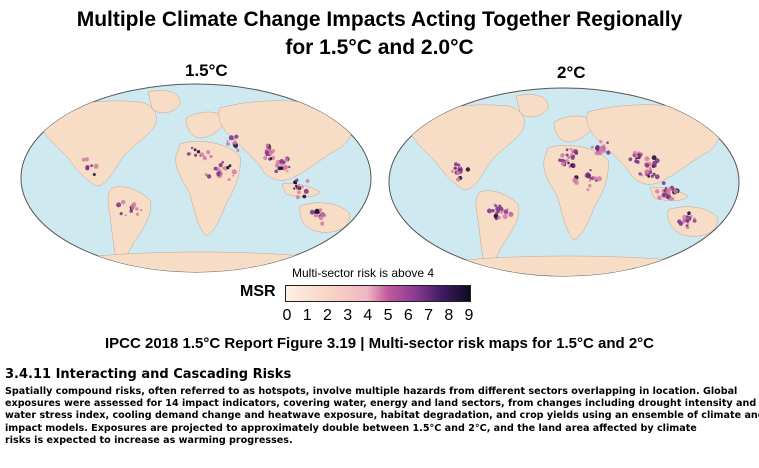 This screenshot has height=468, width=759. What do you see at coordinates (148, 374) in the screenshot?
I see `section-heading: 3.4.11 Interacting and Cascading Risks` at bounding box center [148, 374].